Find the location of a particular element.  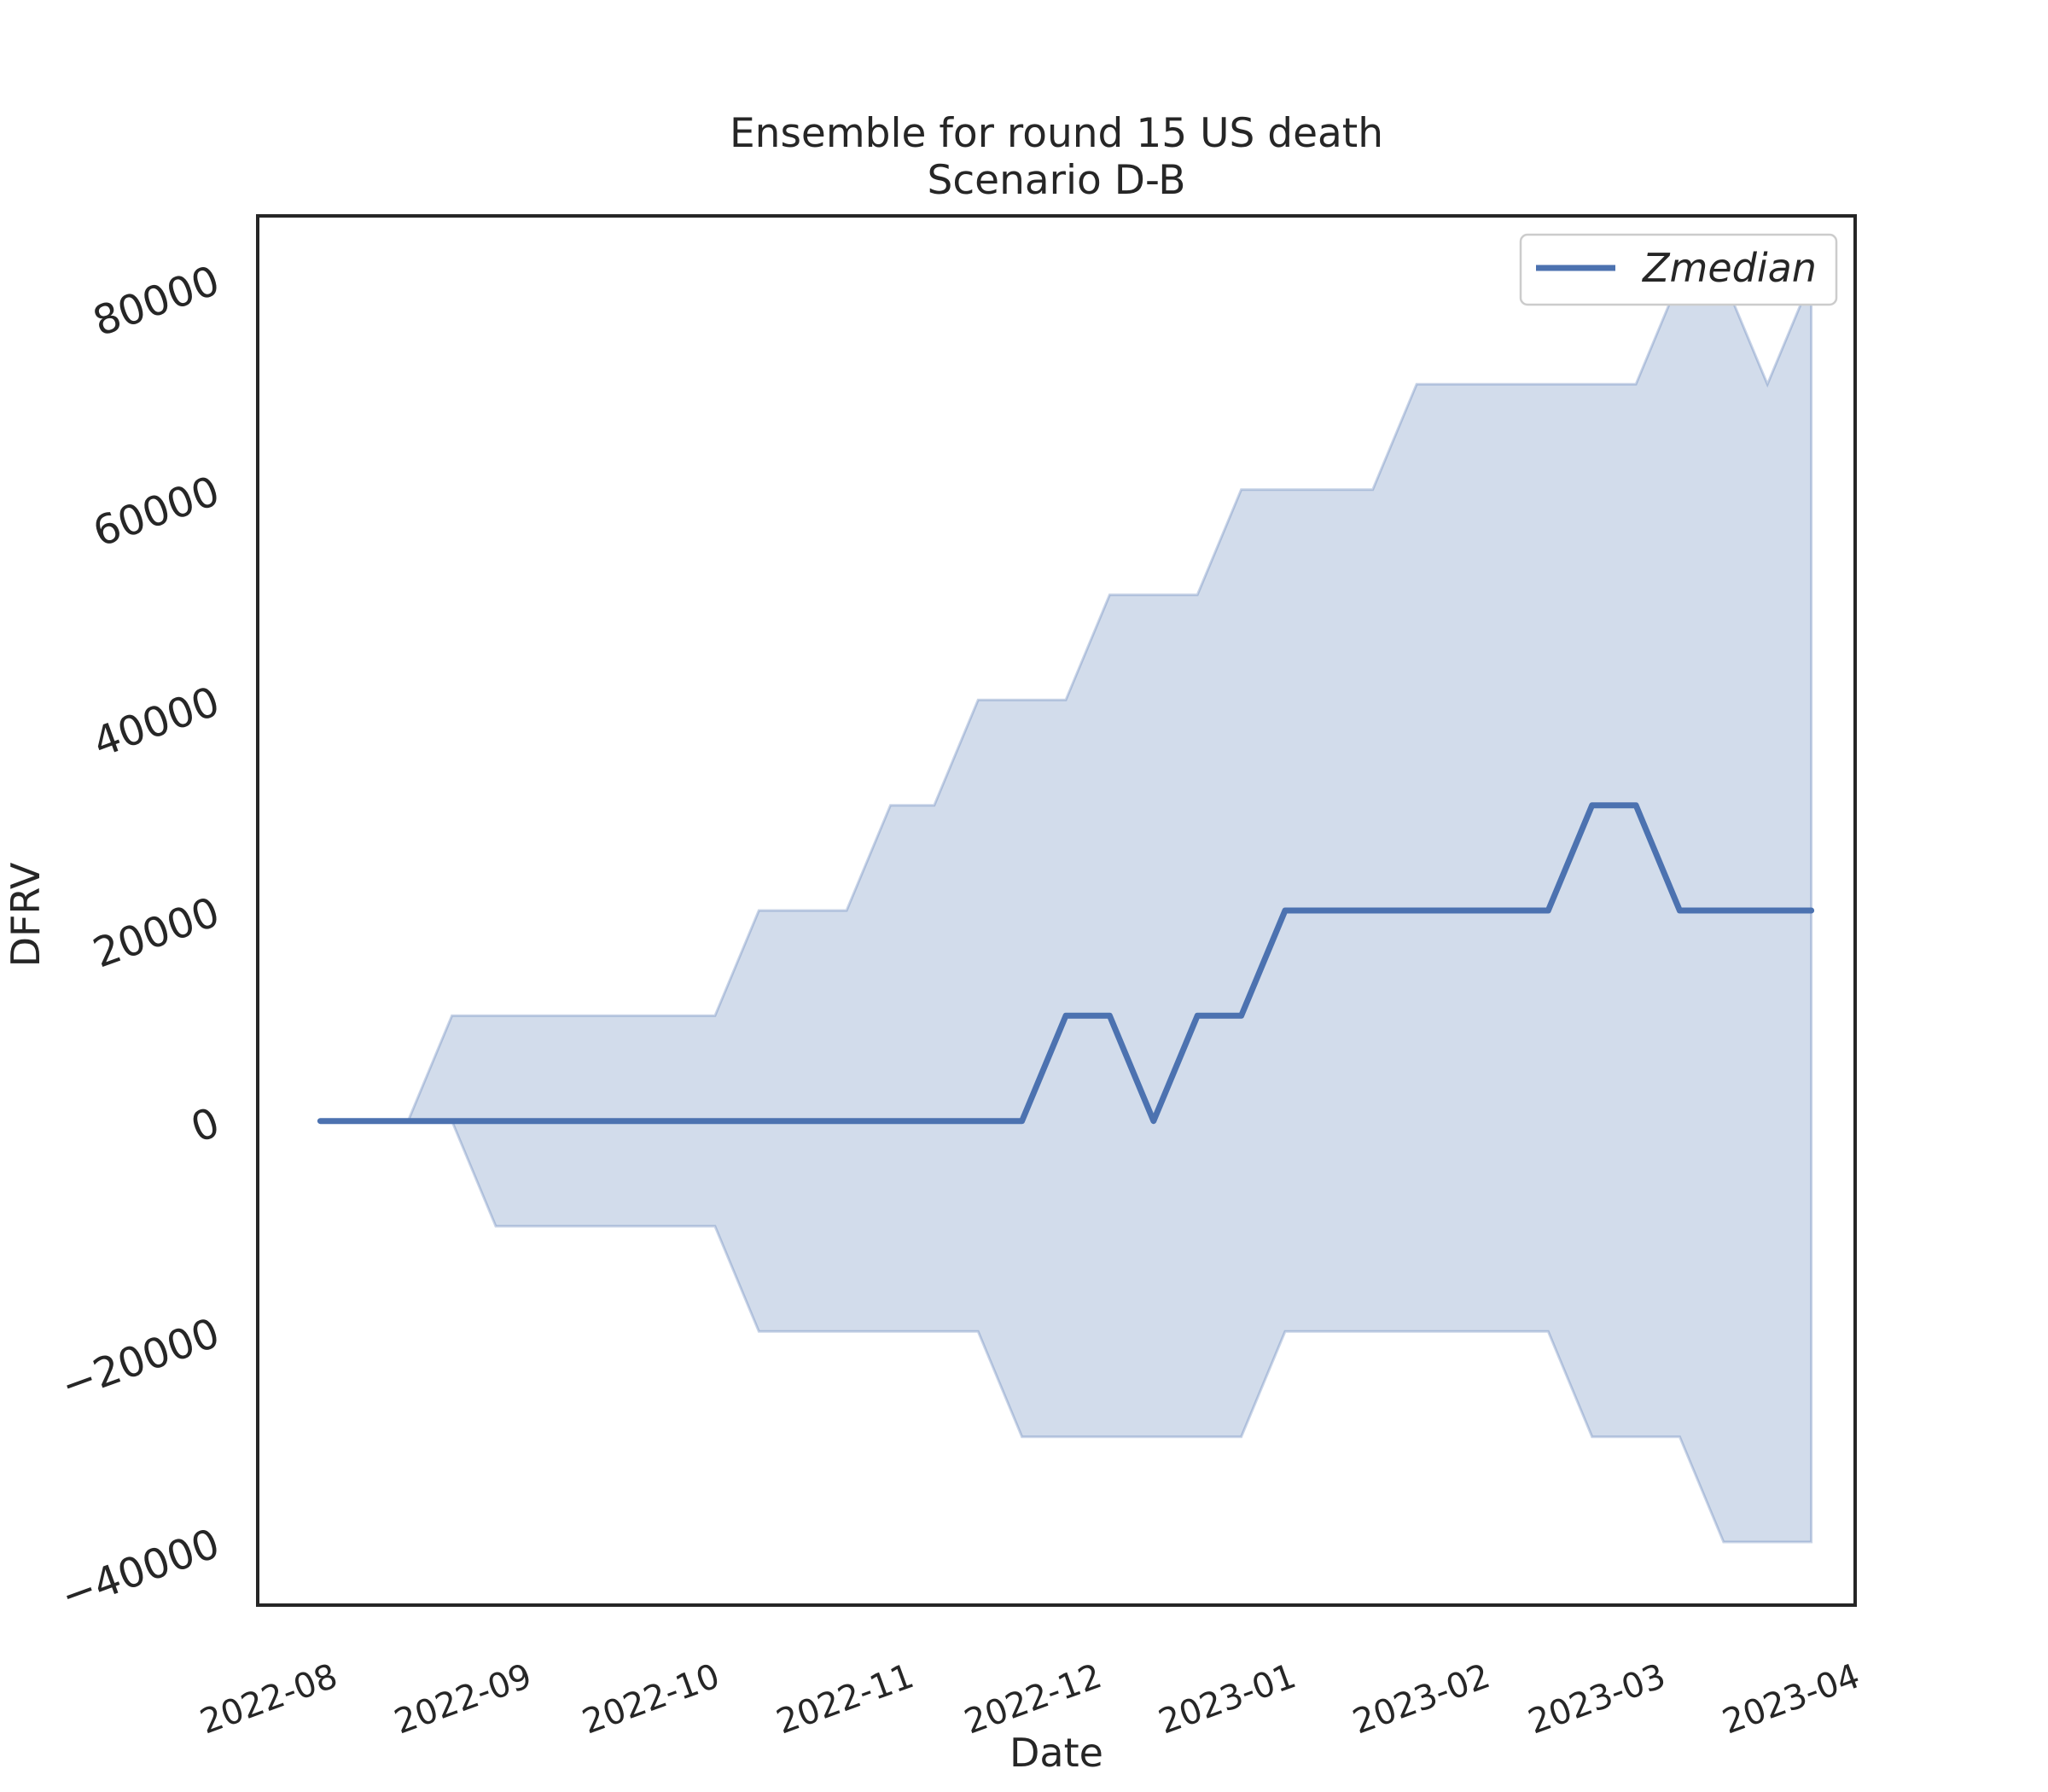

chart-subtitle: Scenario D-B is located at coordinates (1057, 180).